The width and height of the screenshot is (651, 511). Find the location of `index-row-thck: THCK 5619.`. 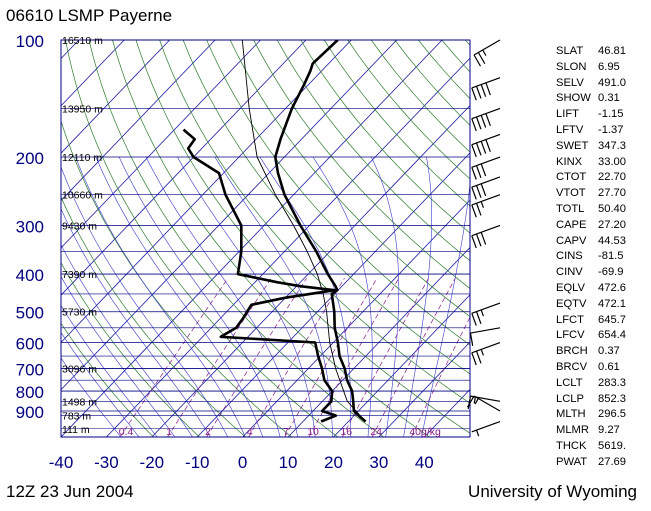

index-row-thck: THCK 5619. is located at coordinates (591, 447).